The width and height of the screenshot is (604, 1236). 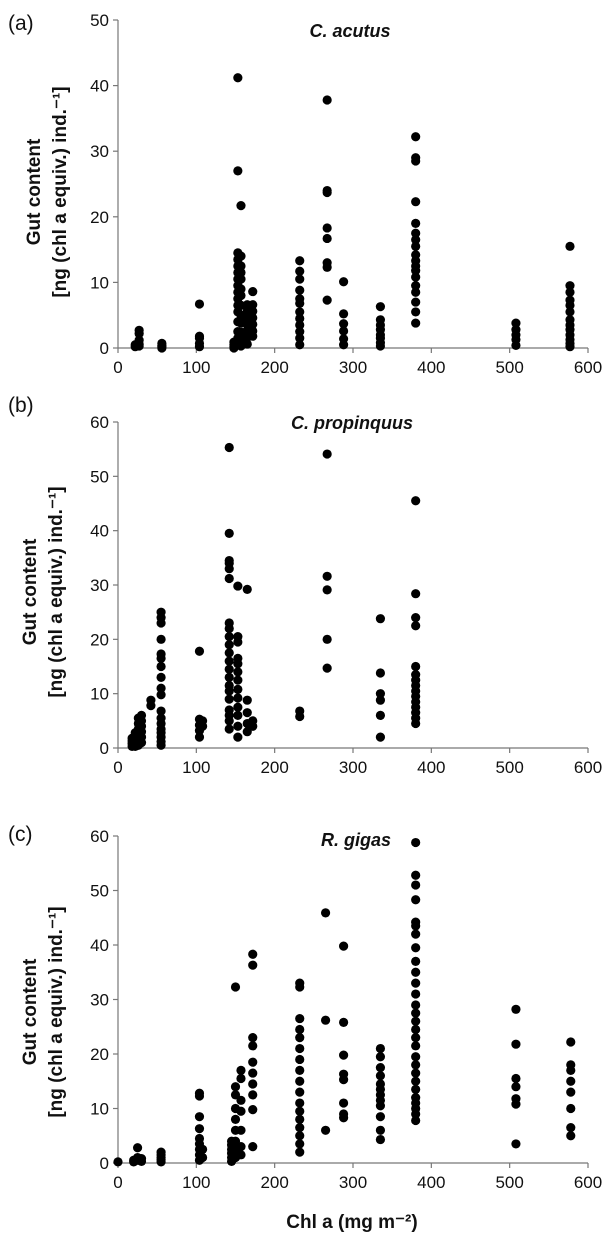 What do you see at coordinates (99, 20) in the screenshot?
I see `y-tick-label: 50` at bounding box center [99, 20].